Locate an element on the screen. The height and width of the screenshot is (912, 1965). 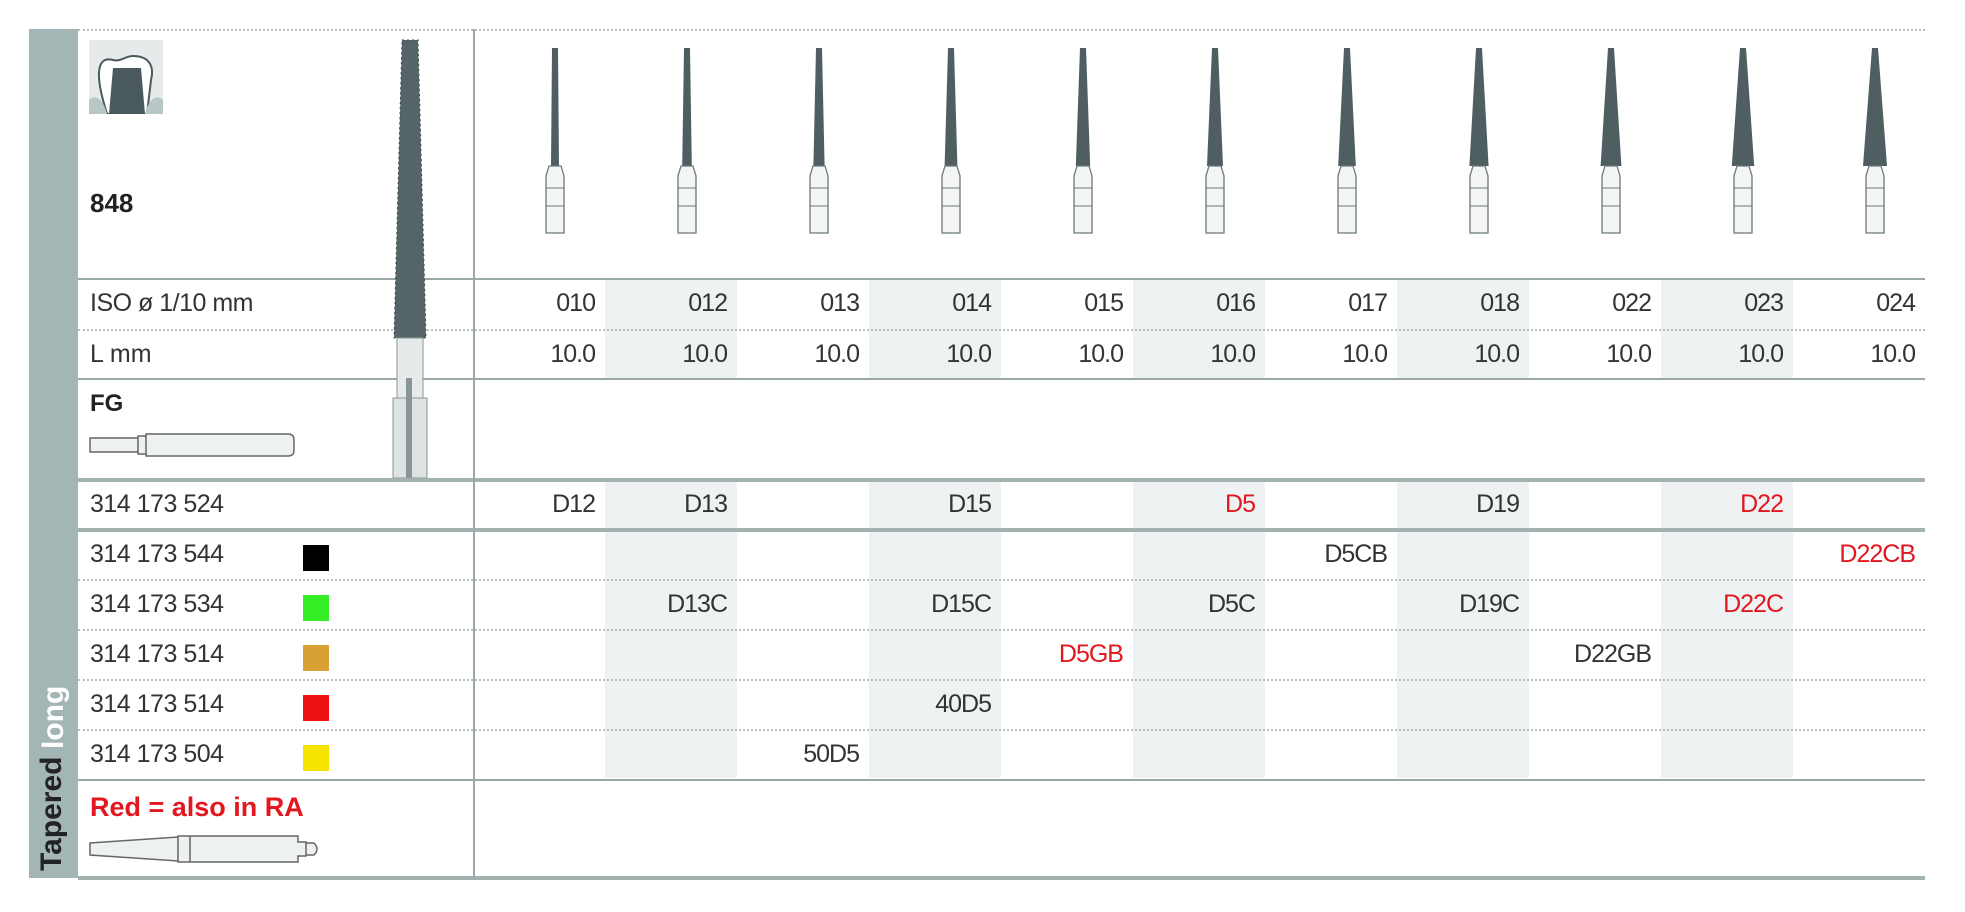
iso-size-value: 024 is located at coordinates (1896, 303).